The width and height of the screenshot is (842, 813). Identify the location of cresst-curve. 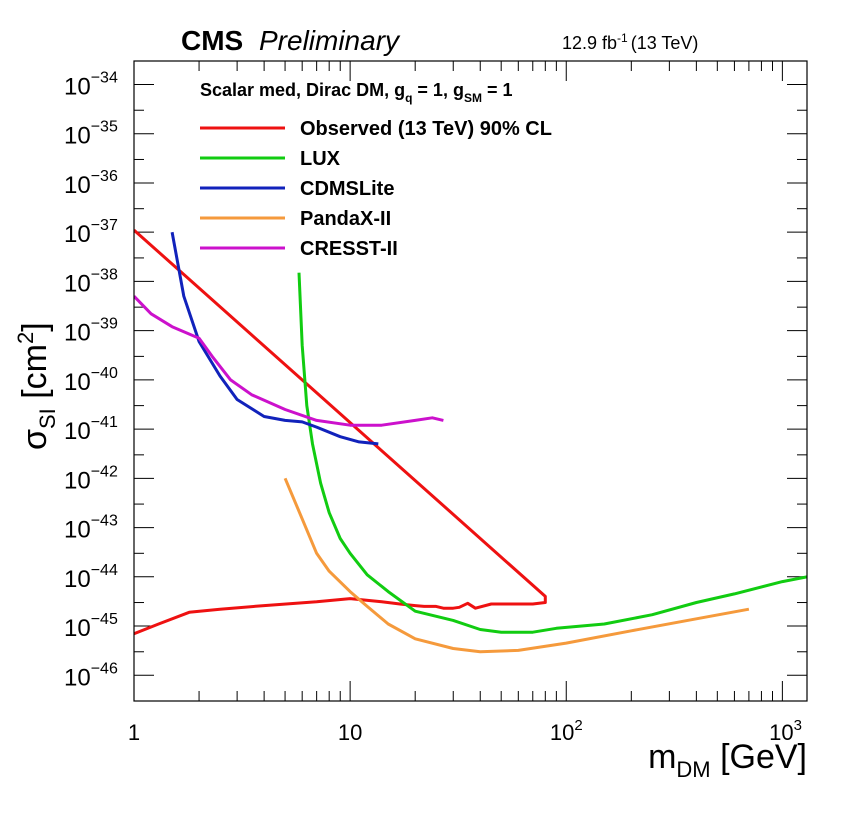
(289, 361).